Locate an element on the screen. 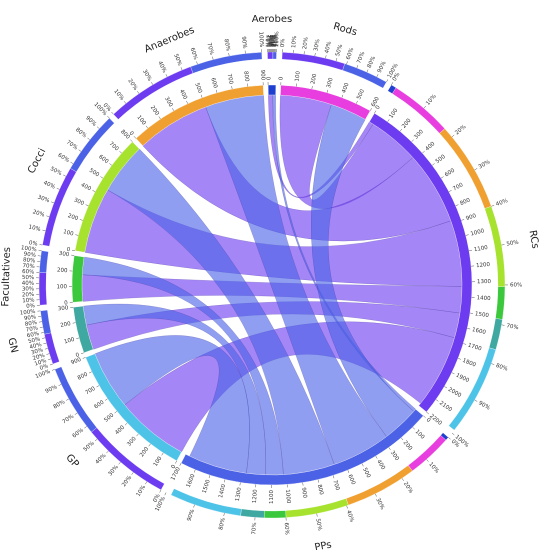 This screenshot has width=548, height=550. tick-label: 1500 is located at coordinates (207, 487).